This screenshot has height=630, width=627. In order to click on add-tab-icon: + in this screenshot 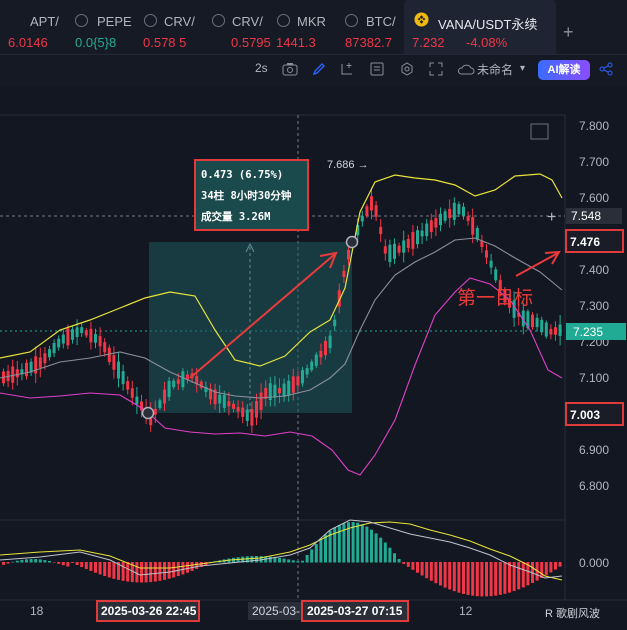, I will do `click(568, 32)`.